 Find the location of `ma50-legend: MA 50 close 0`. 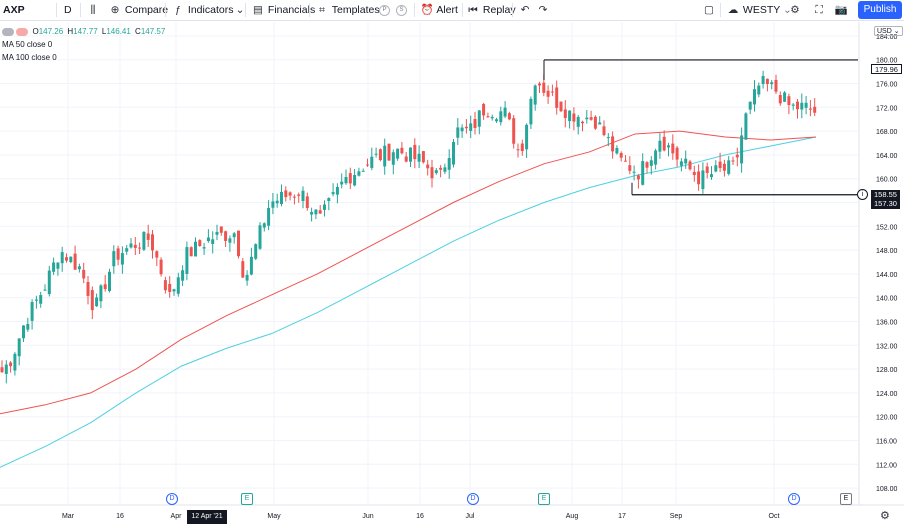

ma50-legend: MA 50 close 0 is located at coordinates (27, 44).